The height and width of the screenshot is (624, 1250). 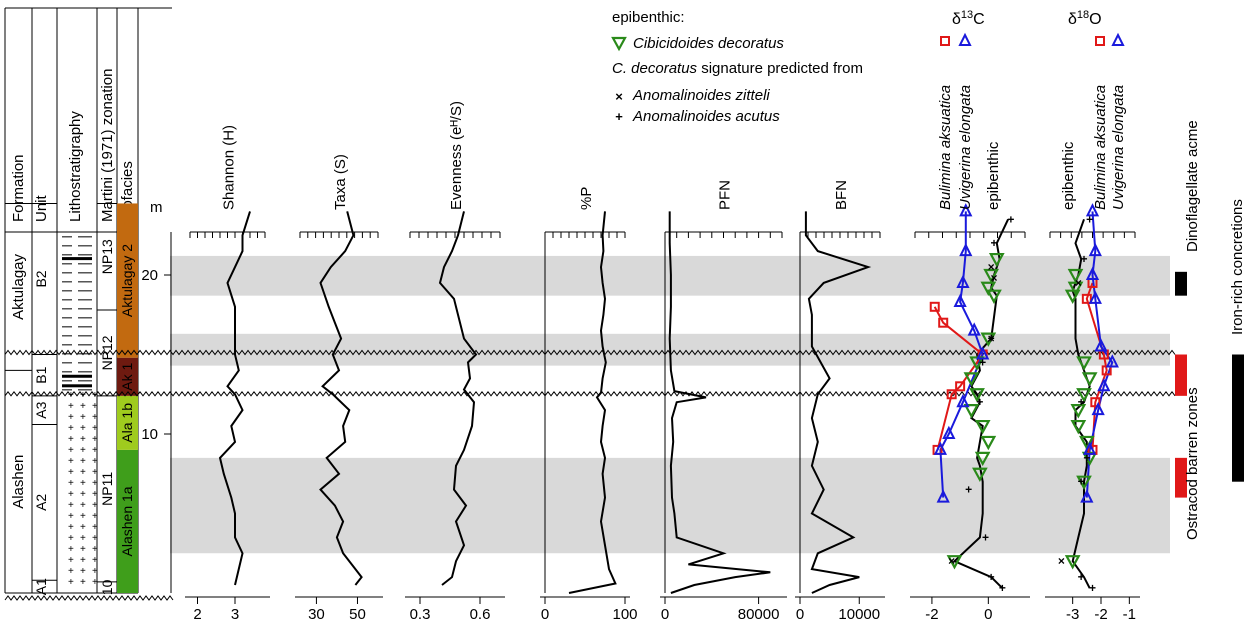 I want to click on uvigerina-column-label: Uvigerina elongata, so click(x=965, y=147).